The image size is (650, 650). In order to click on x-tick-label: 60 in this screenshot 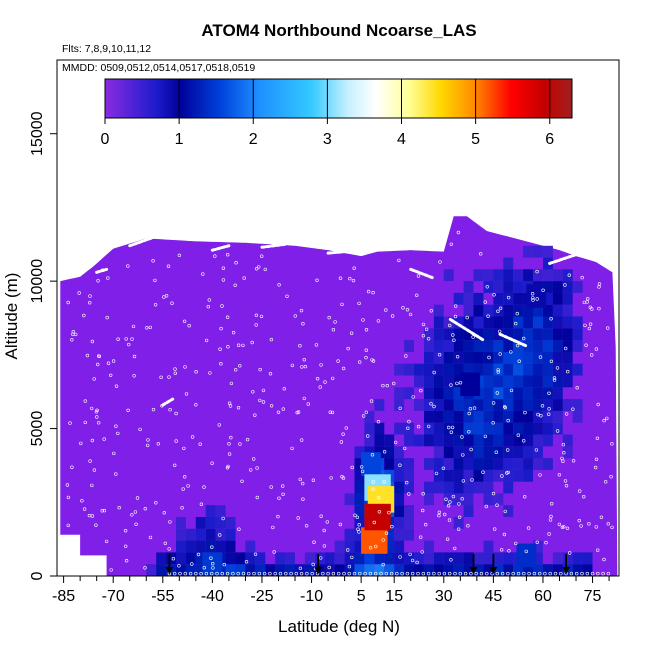, I will do `click(543, 596)`.